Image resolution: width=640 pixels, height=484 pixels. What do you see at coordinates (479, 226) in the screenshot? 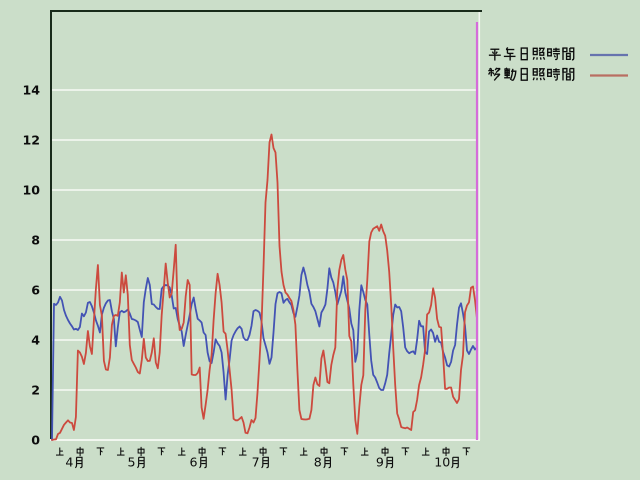
I see `plot-border-right` at bounding box center [479, 226].